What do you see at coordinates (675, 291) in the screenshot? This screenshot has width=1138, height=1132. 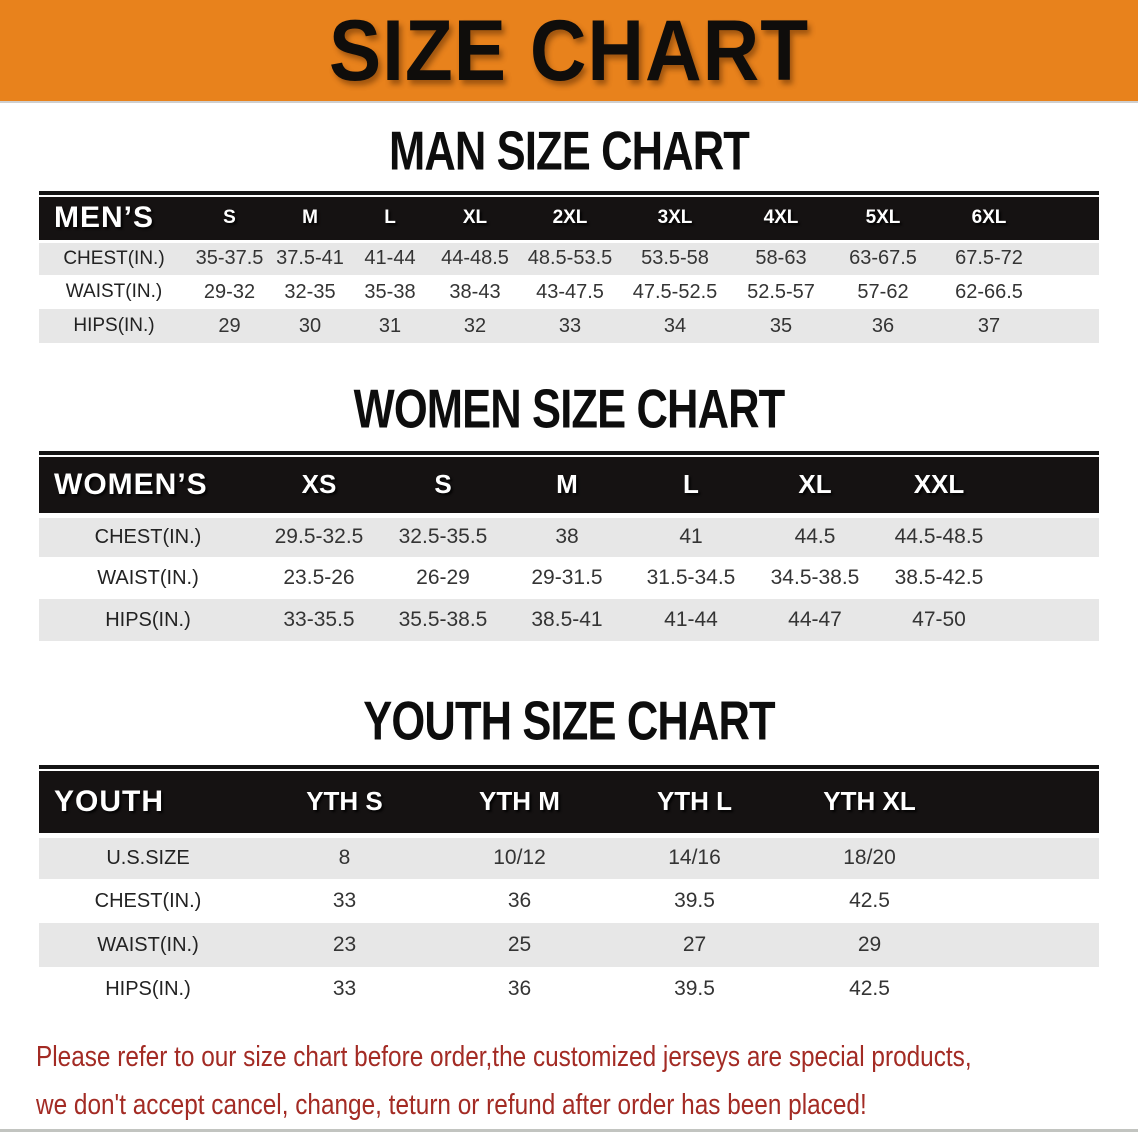 I see `table-cell: 47.5-52.5` at bounding box center [675, 291].